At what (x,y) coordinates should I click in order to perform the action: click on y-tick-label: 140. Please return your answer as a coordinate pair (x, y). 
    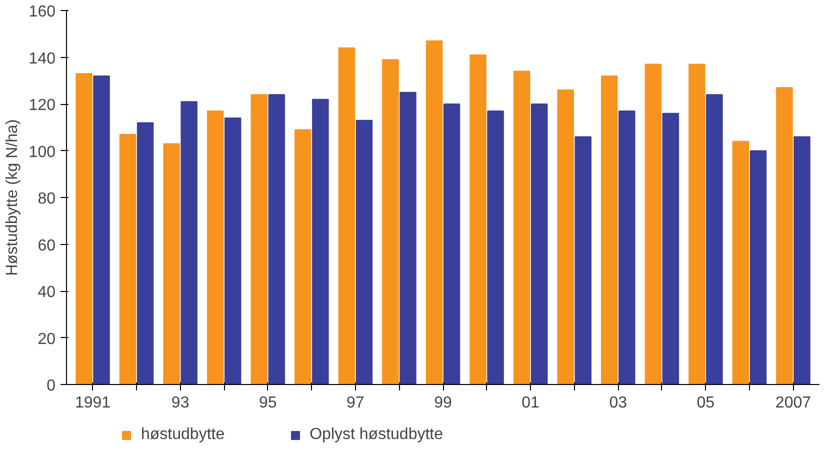
    Looking at the image, I should click on (42, 59).